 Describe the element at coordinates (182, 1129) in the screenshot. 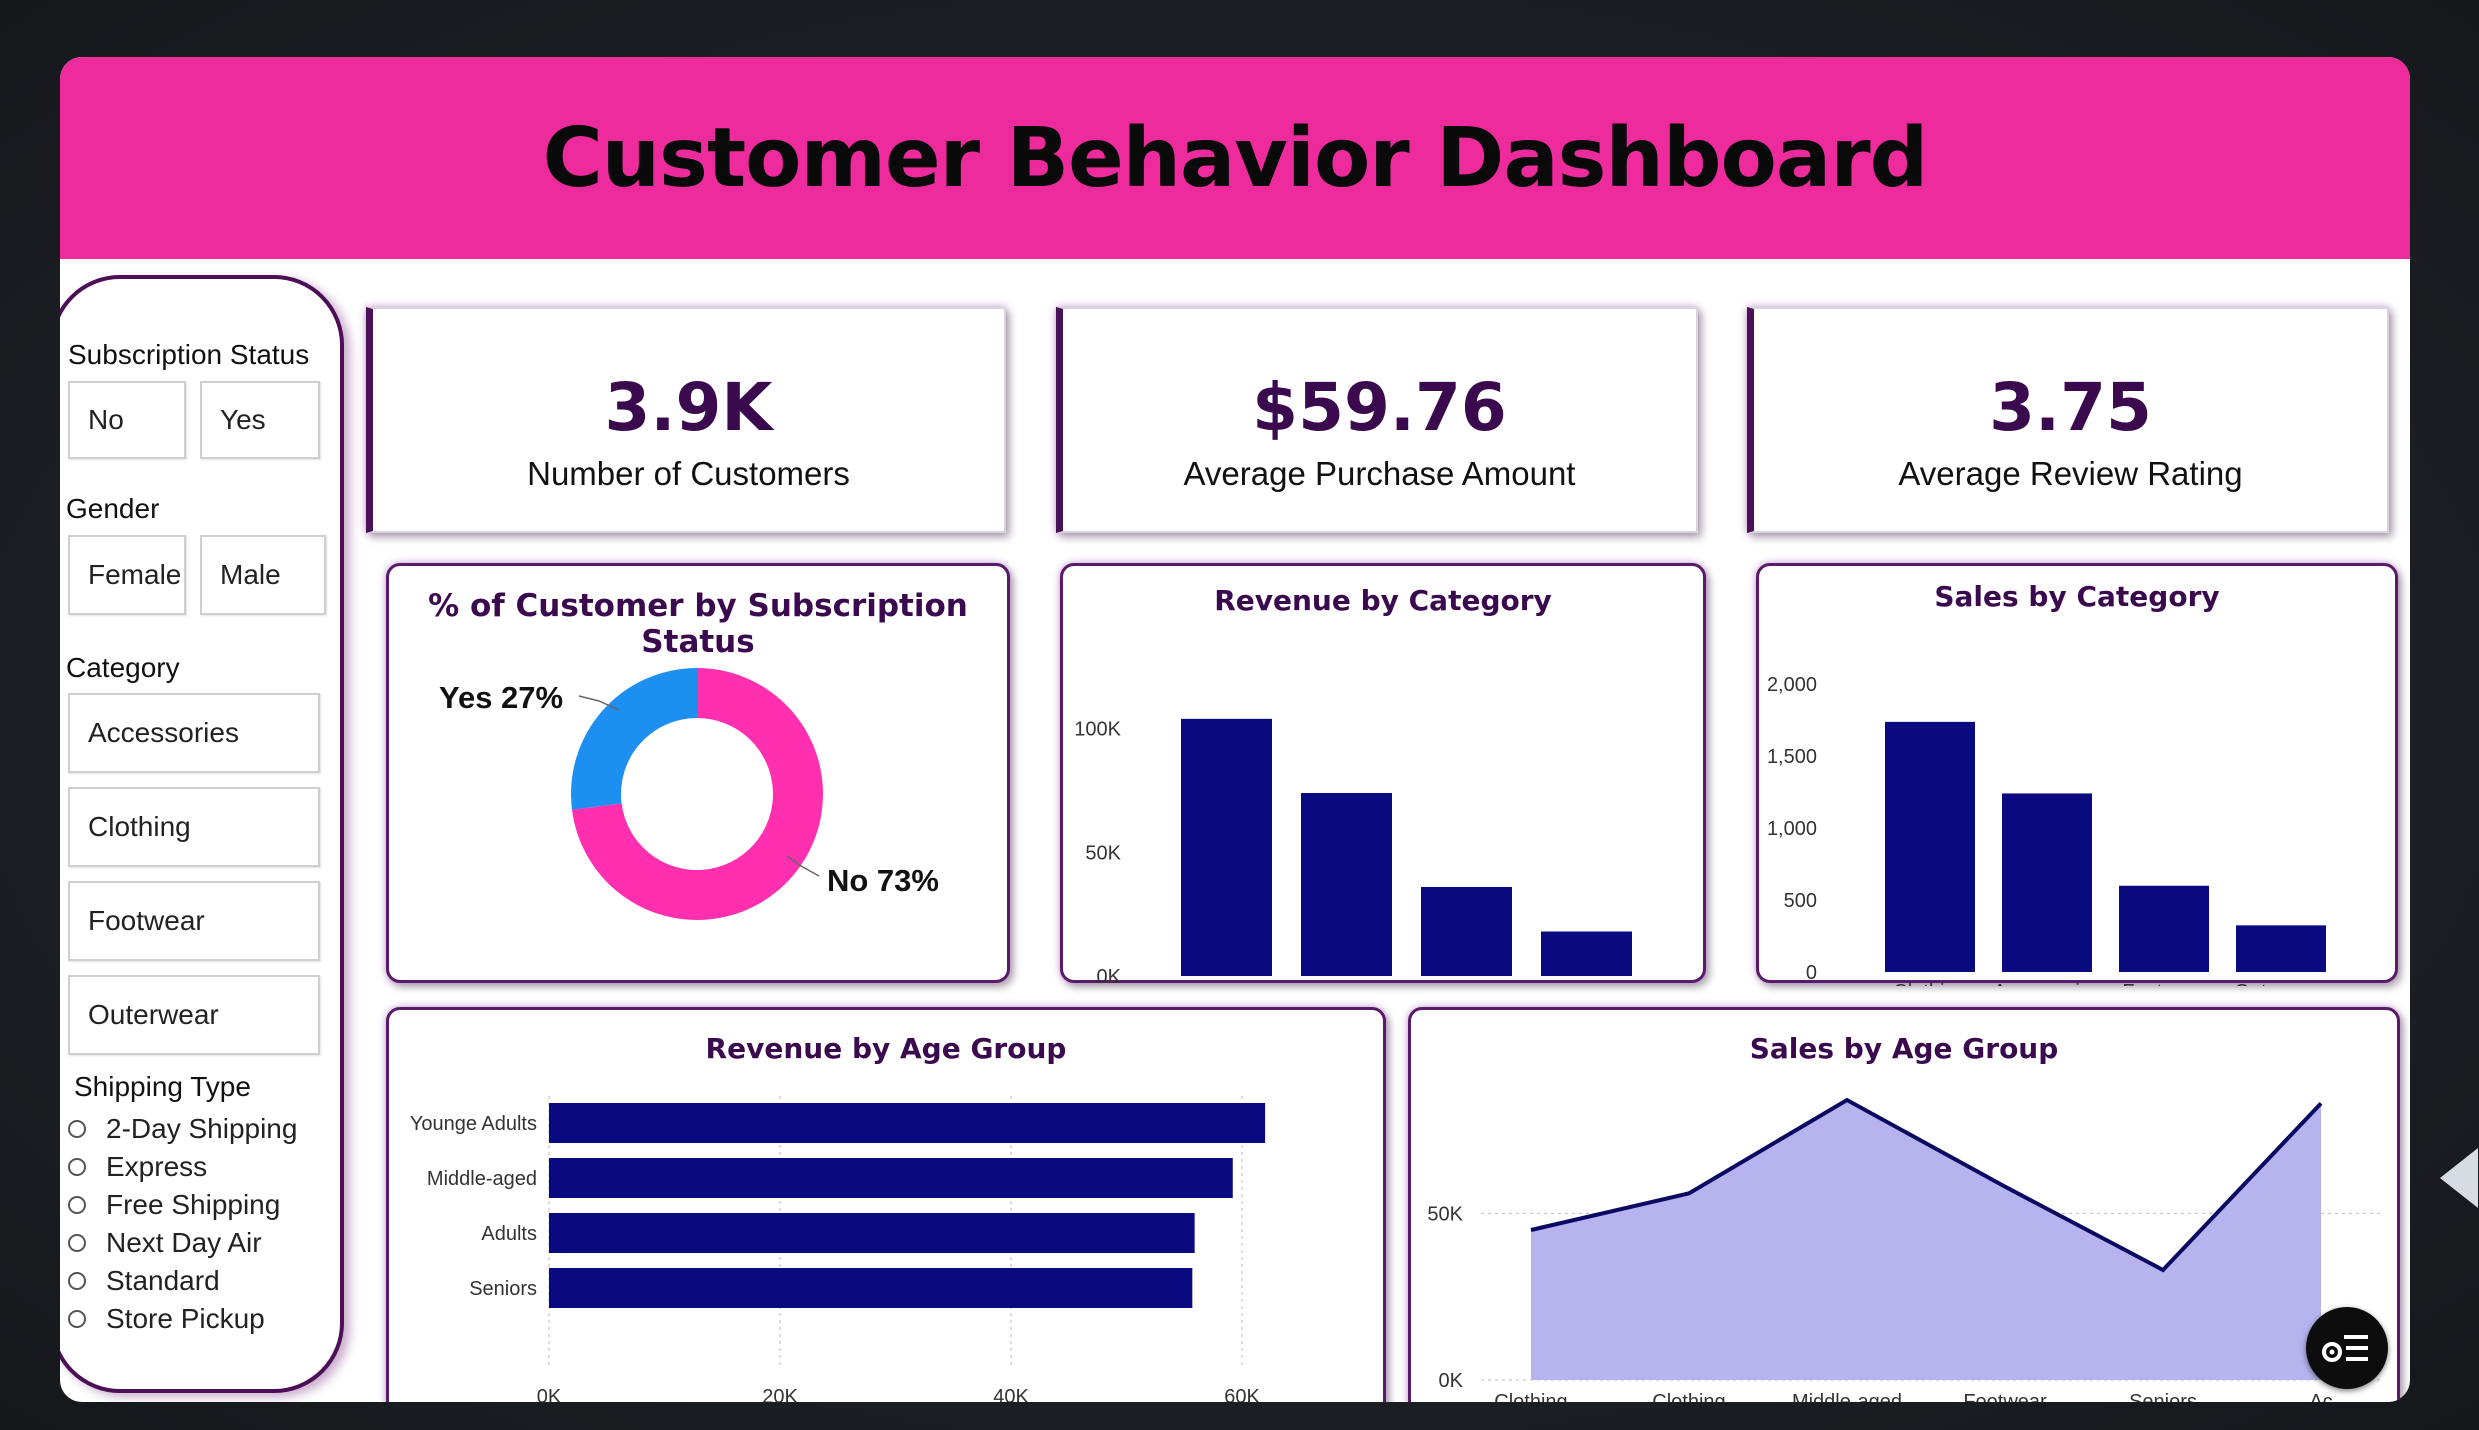

I see `shipping-option-2day: 2-Day Shipping` at that location.